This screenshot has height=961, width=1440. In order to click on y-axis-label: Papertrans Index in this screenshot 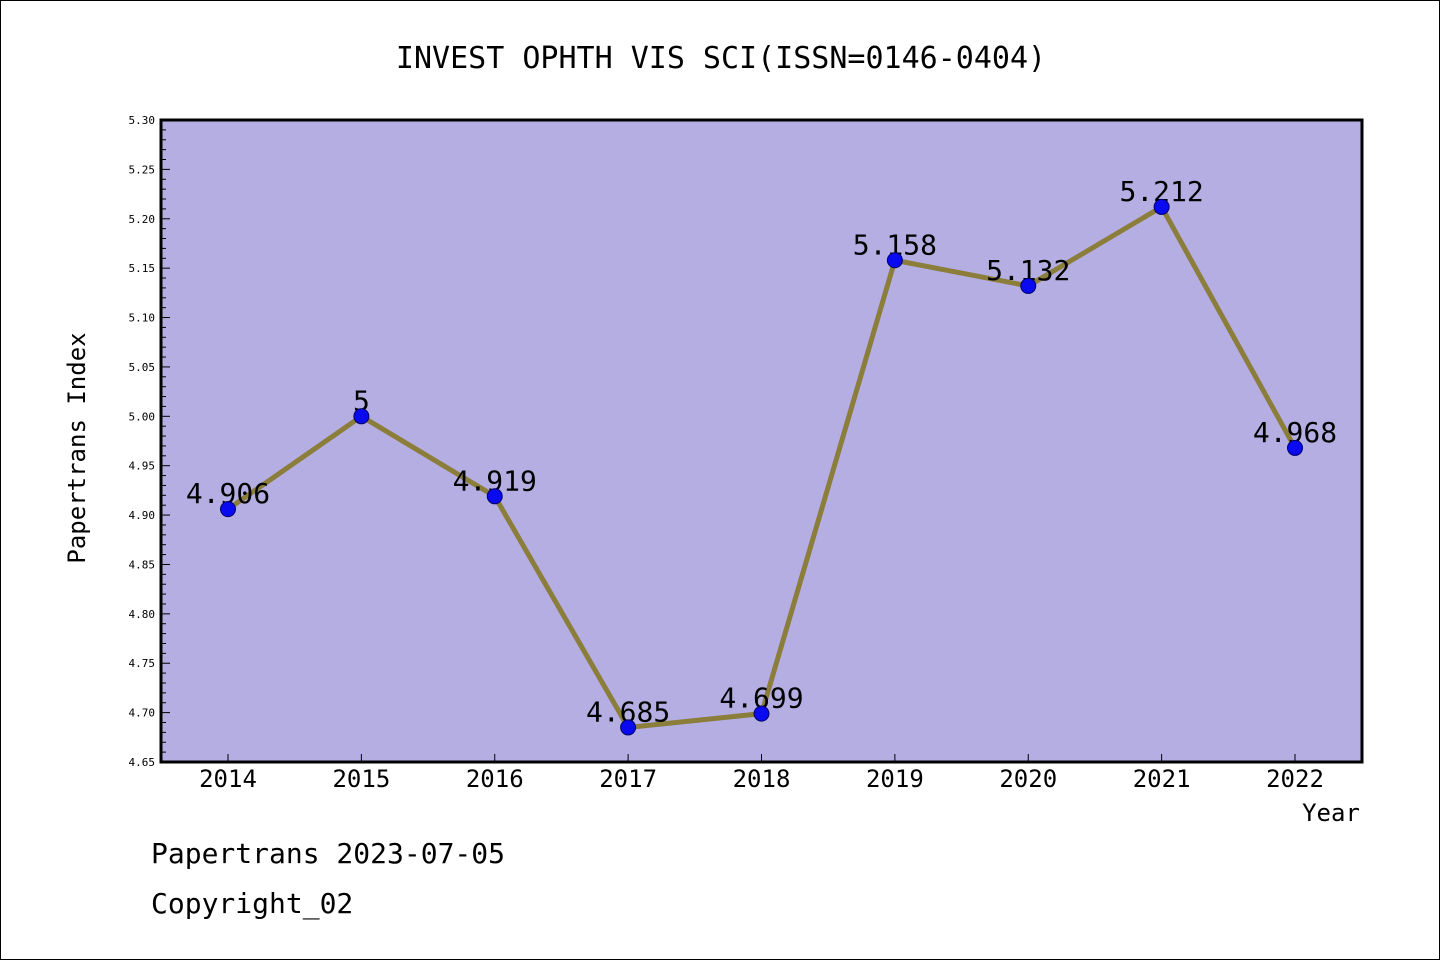, I will do `click(77, 447)`.